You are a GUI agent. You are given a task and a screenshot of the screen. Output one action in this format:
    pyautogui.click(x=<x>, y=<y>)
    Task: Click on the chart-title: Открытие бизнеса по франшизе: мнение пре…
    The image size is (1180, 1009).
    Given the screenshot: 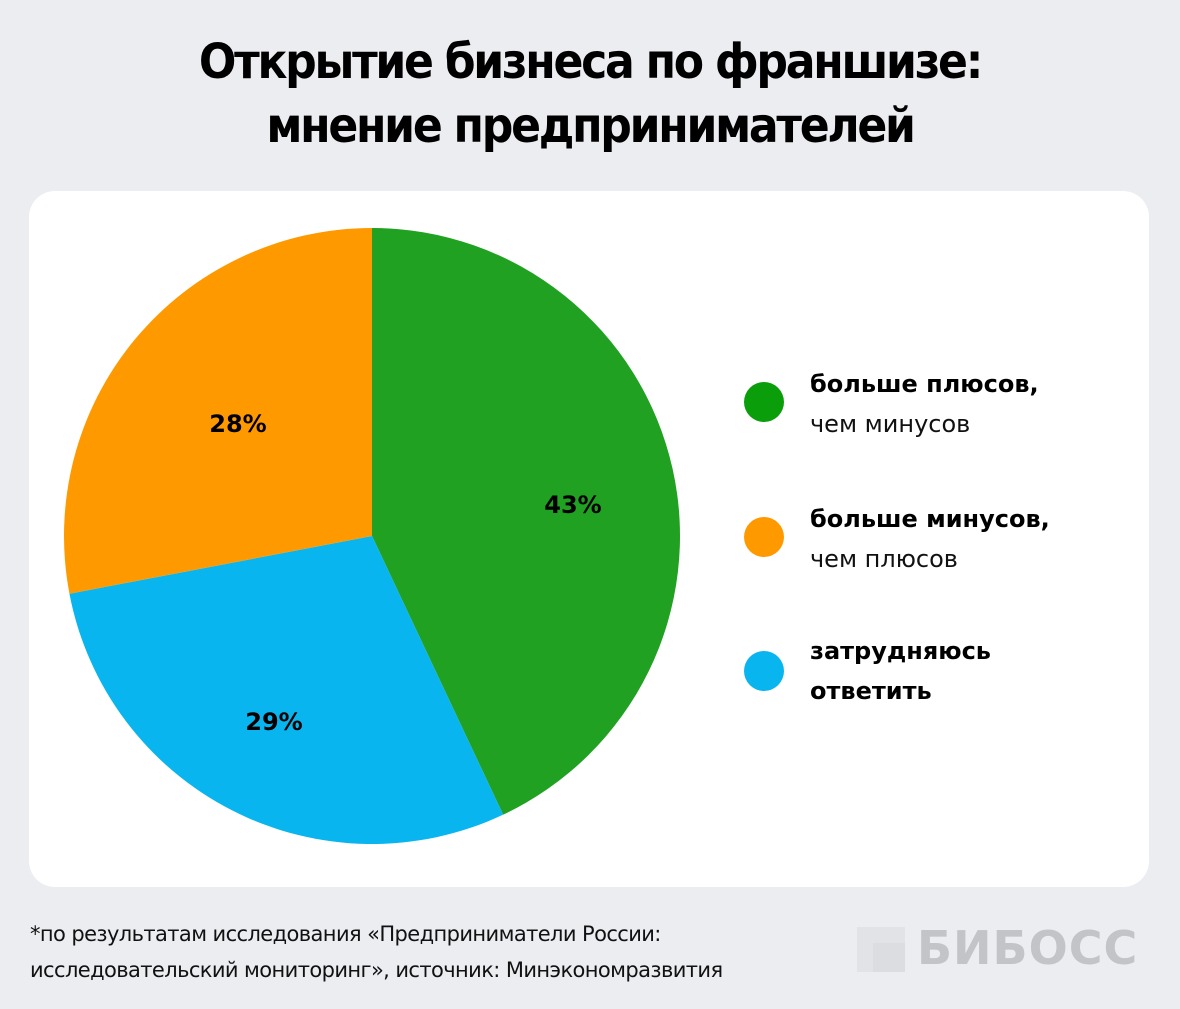 What is the action you would take?
    pyautogui.click(x=590, y=94)
    